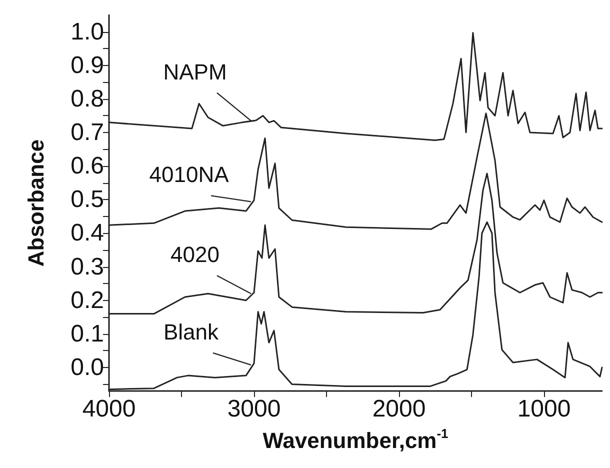 The height and width of the screenshot is (468, 610). I want to click on y-tick-label: 1.0, so click(87, 32).